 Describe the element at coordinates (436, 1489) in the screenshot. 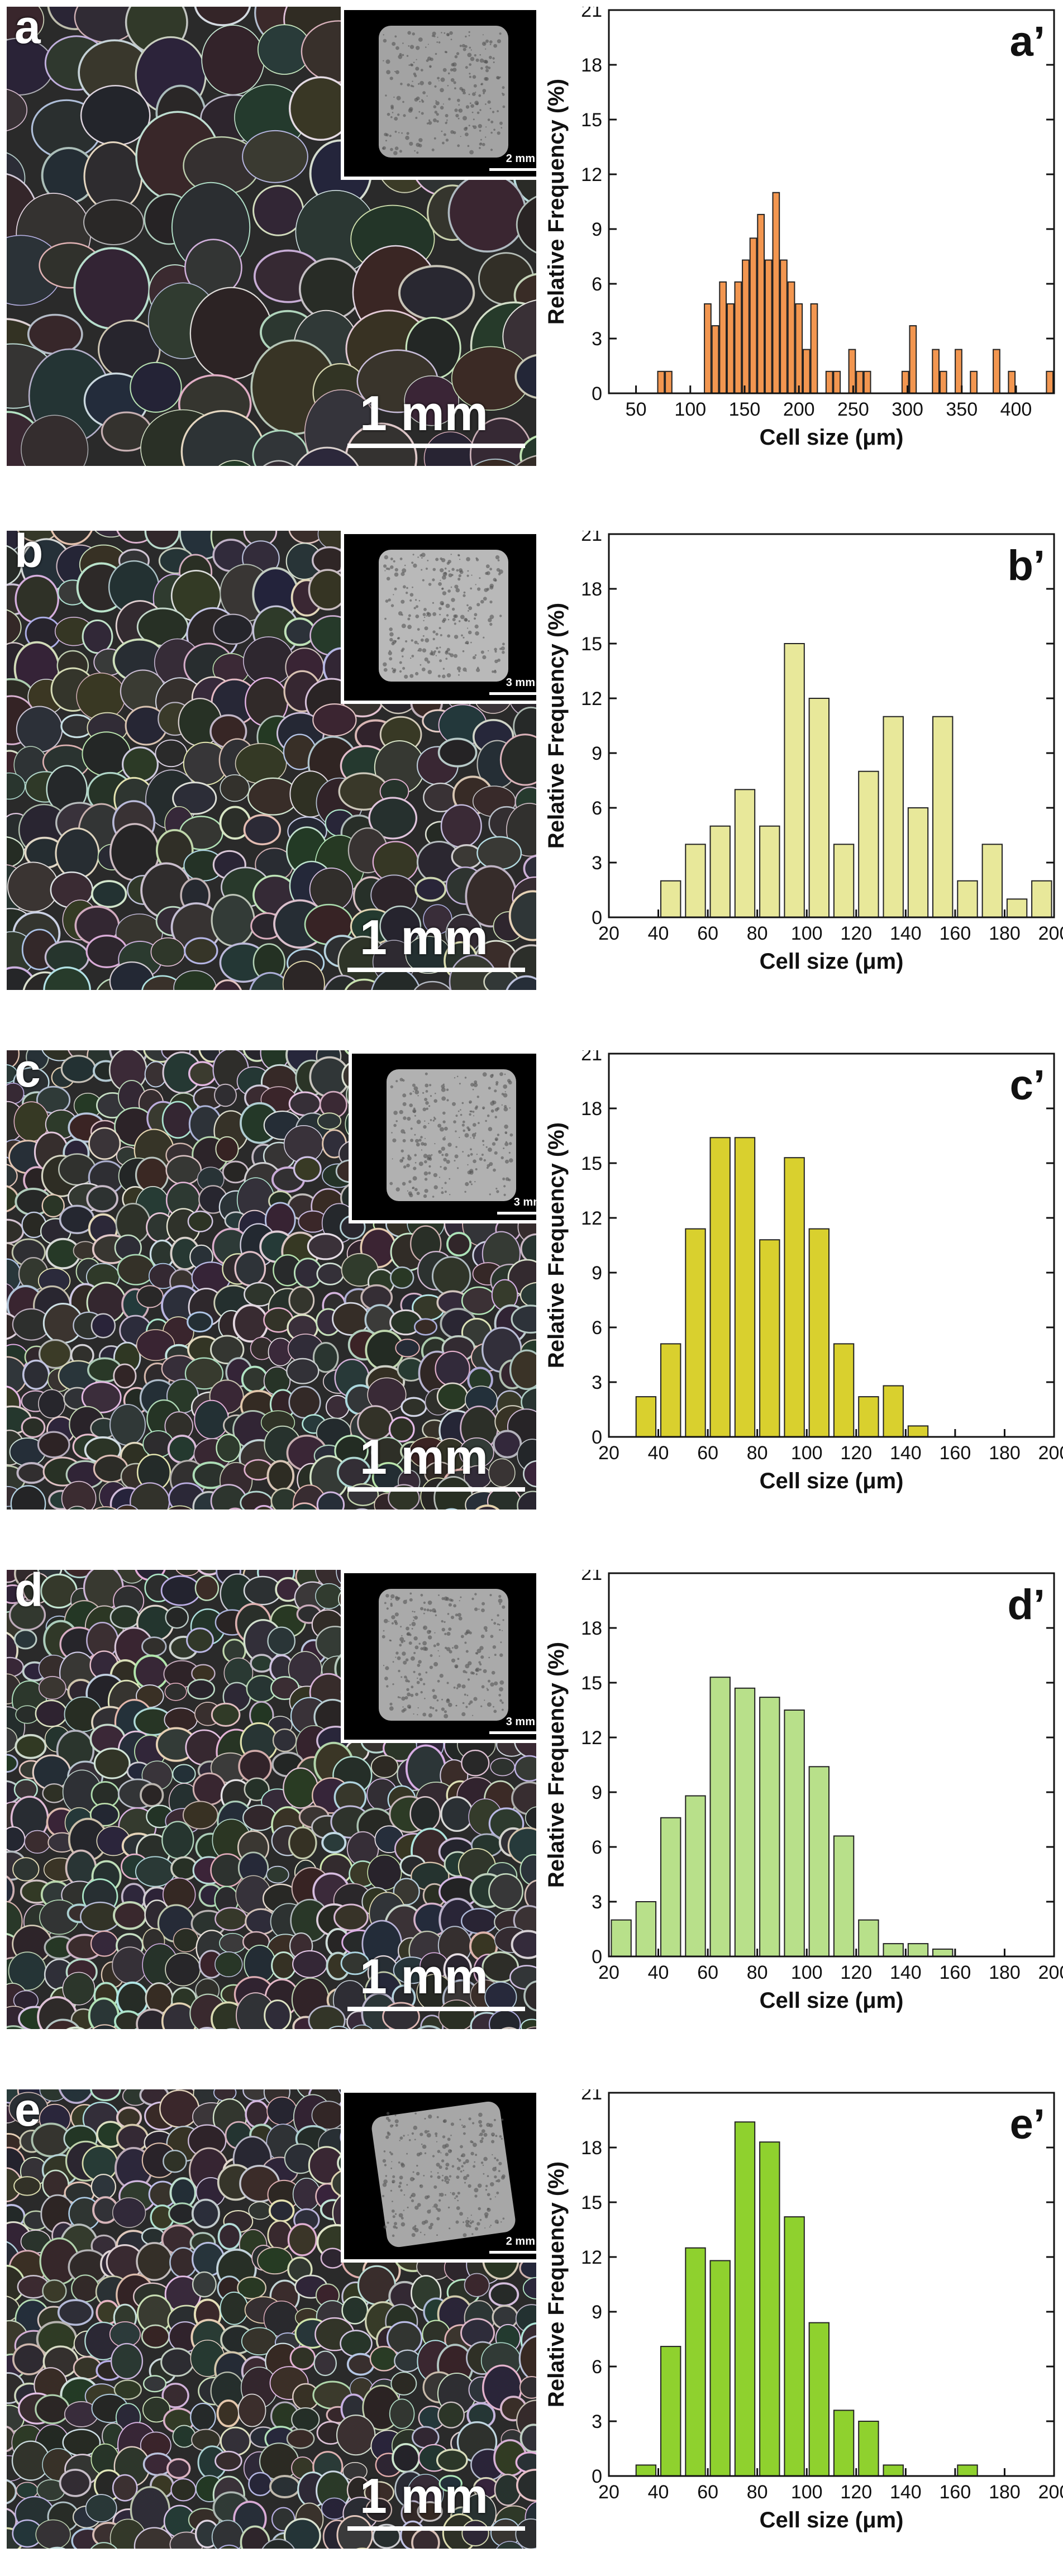

I see `scale-bar` at that location.